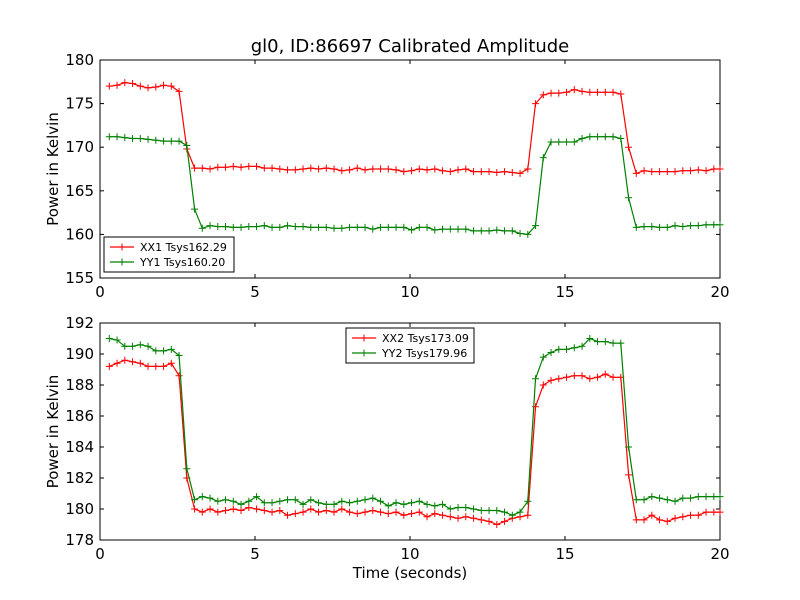  Describe the element at coordinates (719, 554) in the screenshot. I see `x-tick-label: 20` at that location.